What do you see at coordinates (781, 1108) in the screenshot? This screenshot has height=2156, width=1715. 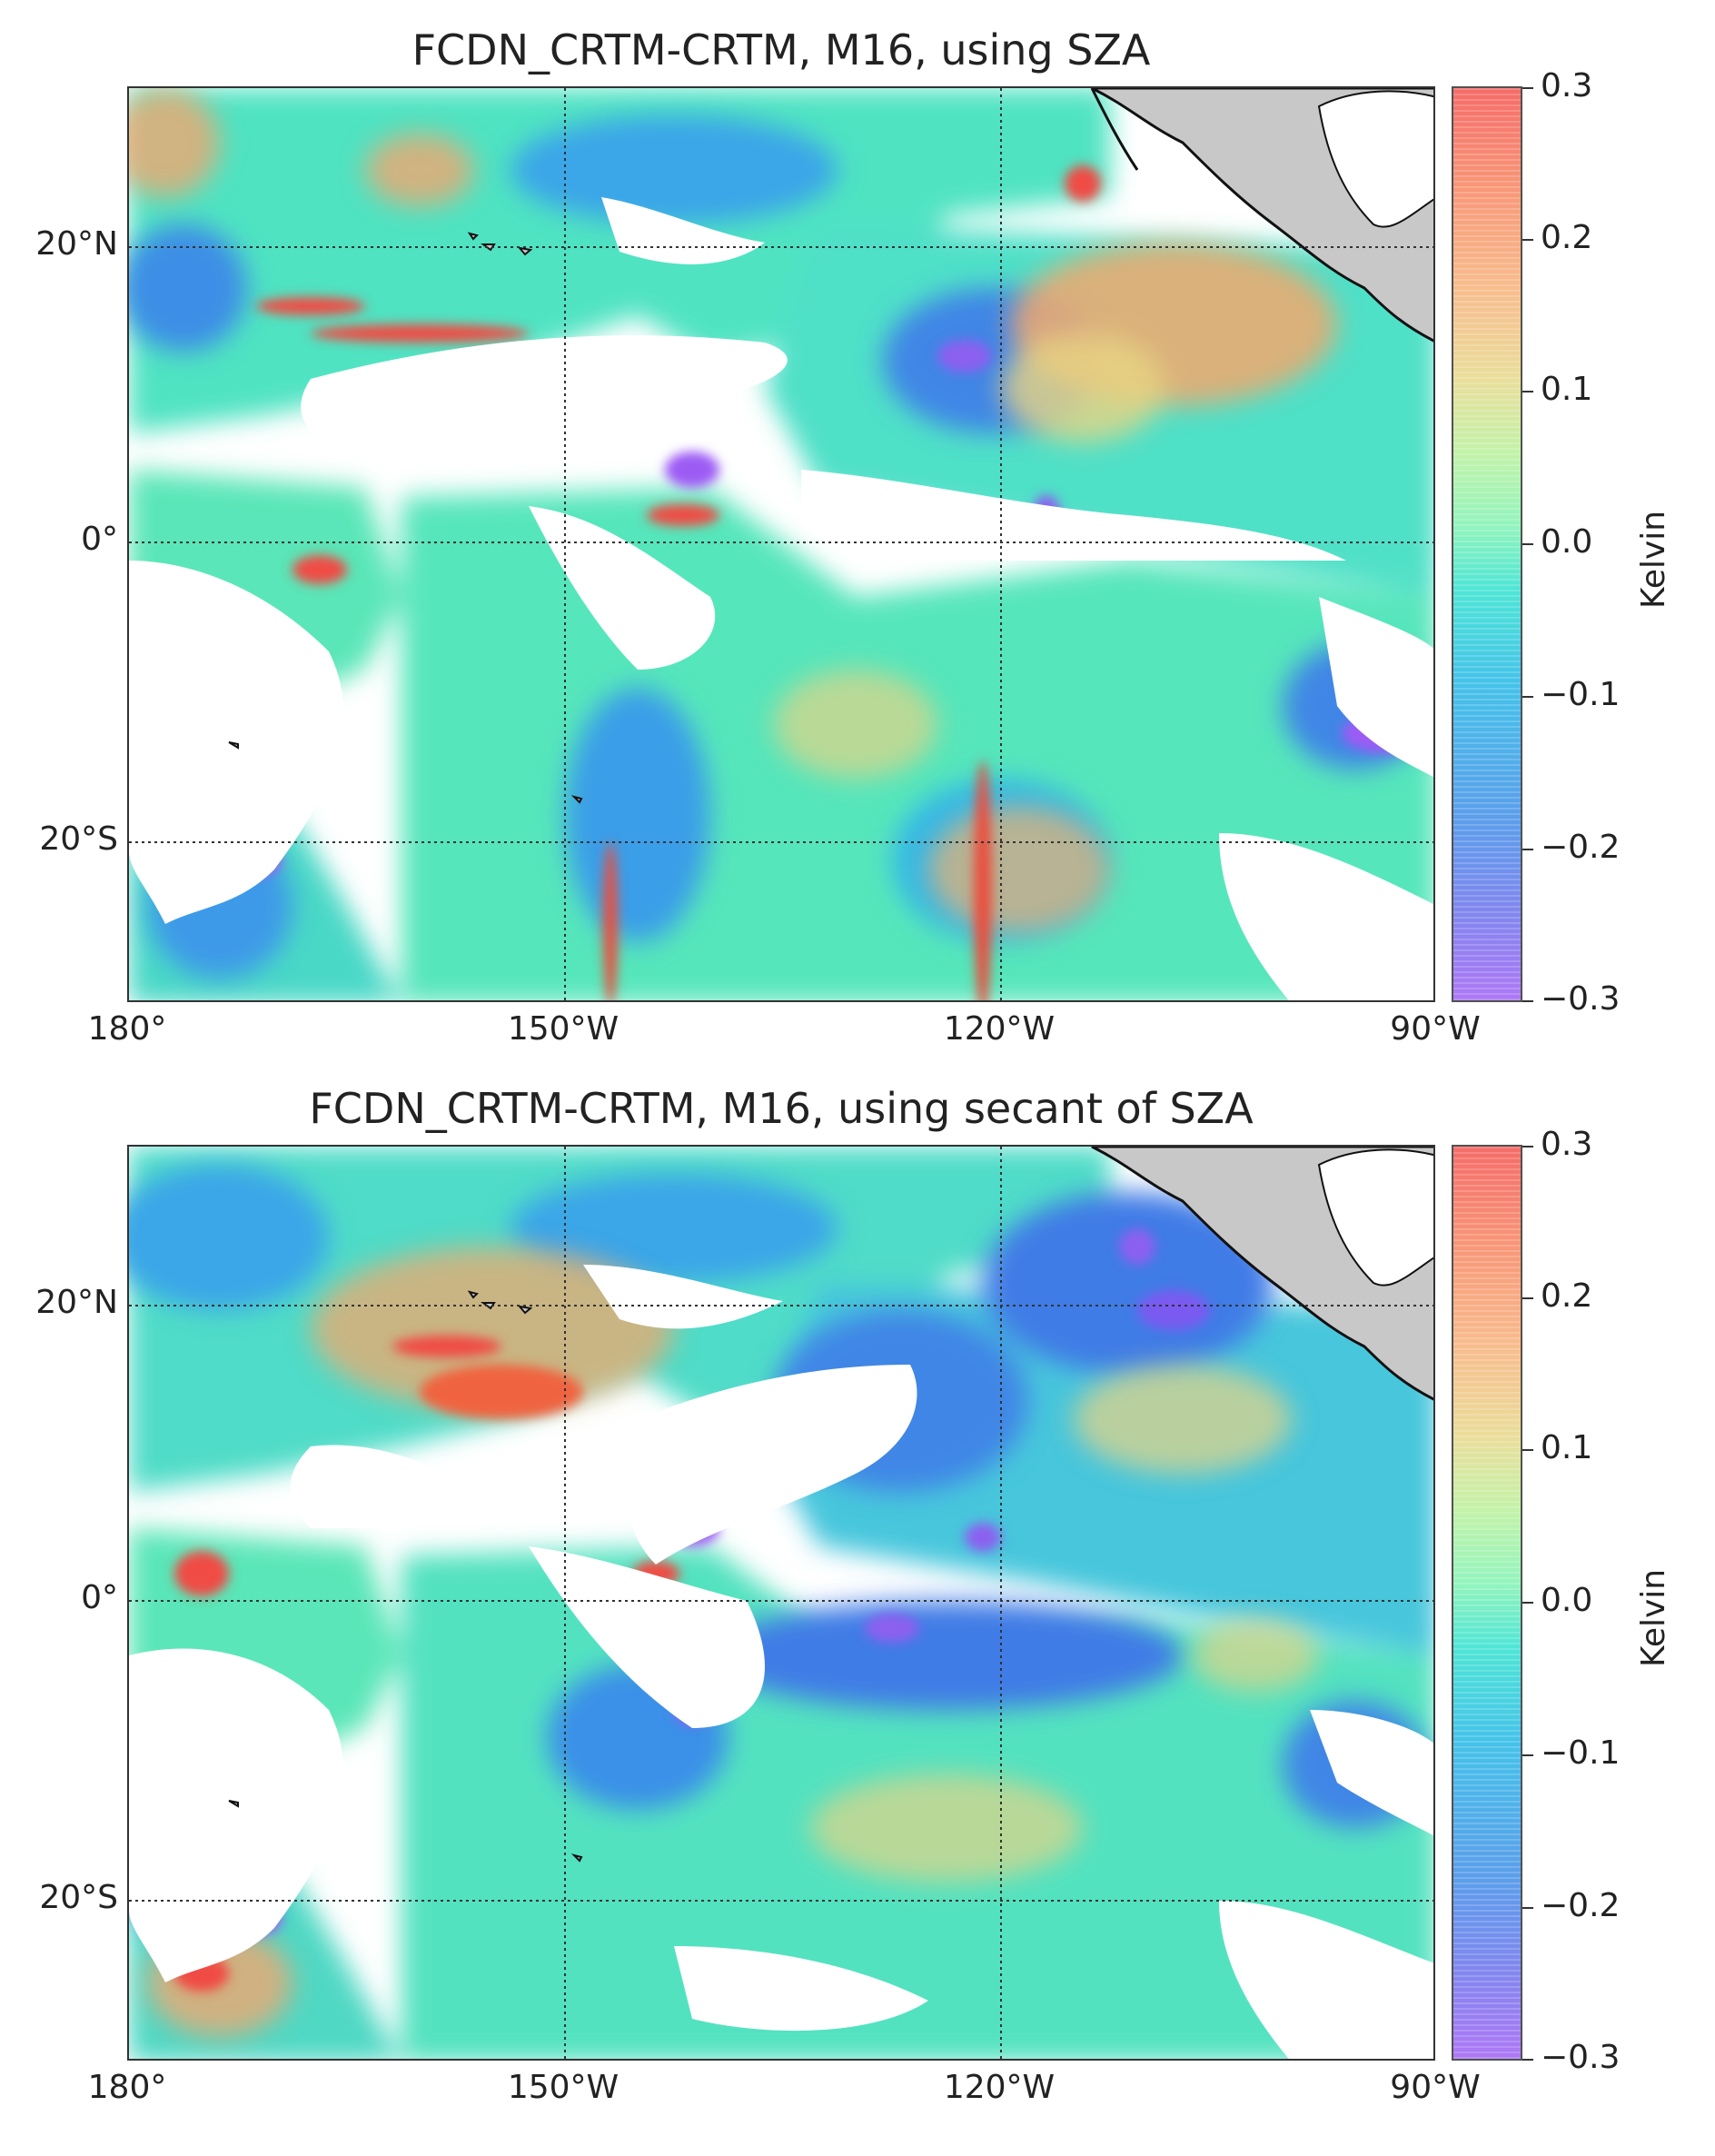 I see `panel-title: FCDN_CRTM-CRTM, M16, using secant of SZA` at bounding box center [781, 1108].